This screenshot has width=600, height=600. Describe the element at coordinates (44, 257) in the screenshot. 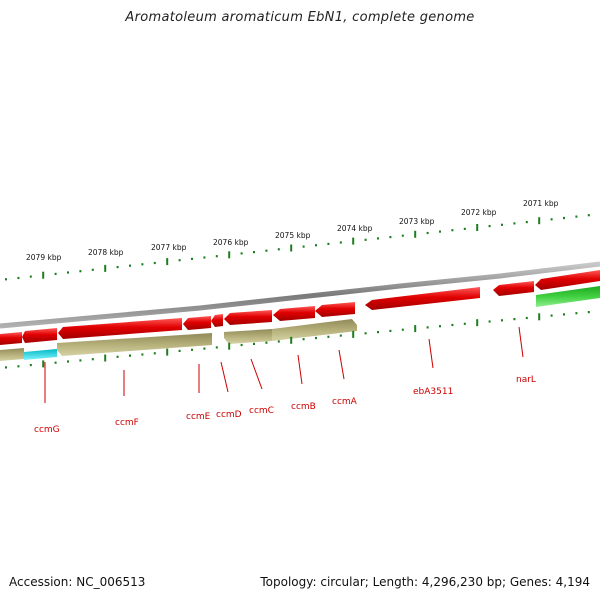

I see `scale-label: 2079 kbp` at that location.